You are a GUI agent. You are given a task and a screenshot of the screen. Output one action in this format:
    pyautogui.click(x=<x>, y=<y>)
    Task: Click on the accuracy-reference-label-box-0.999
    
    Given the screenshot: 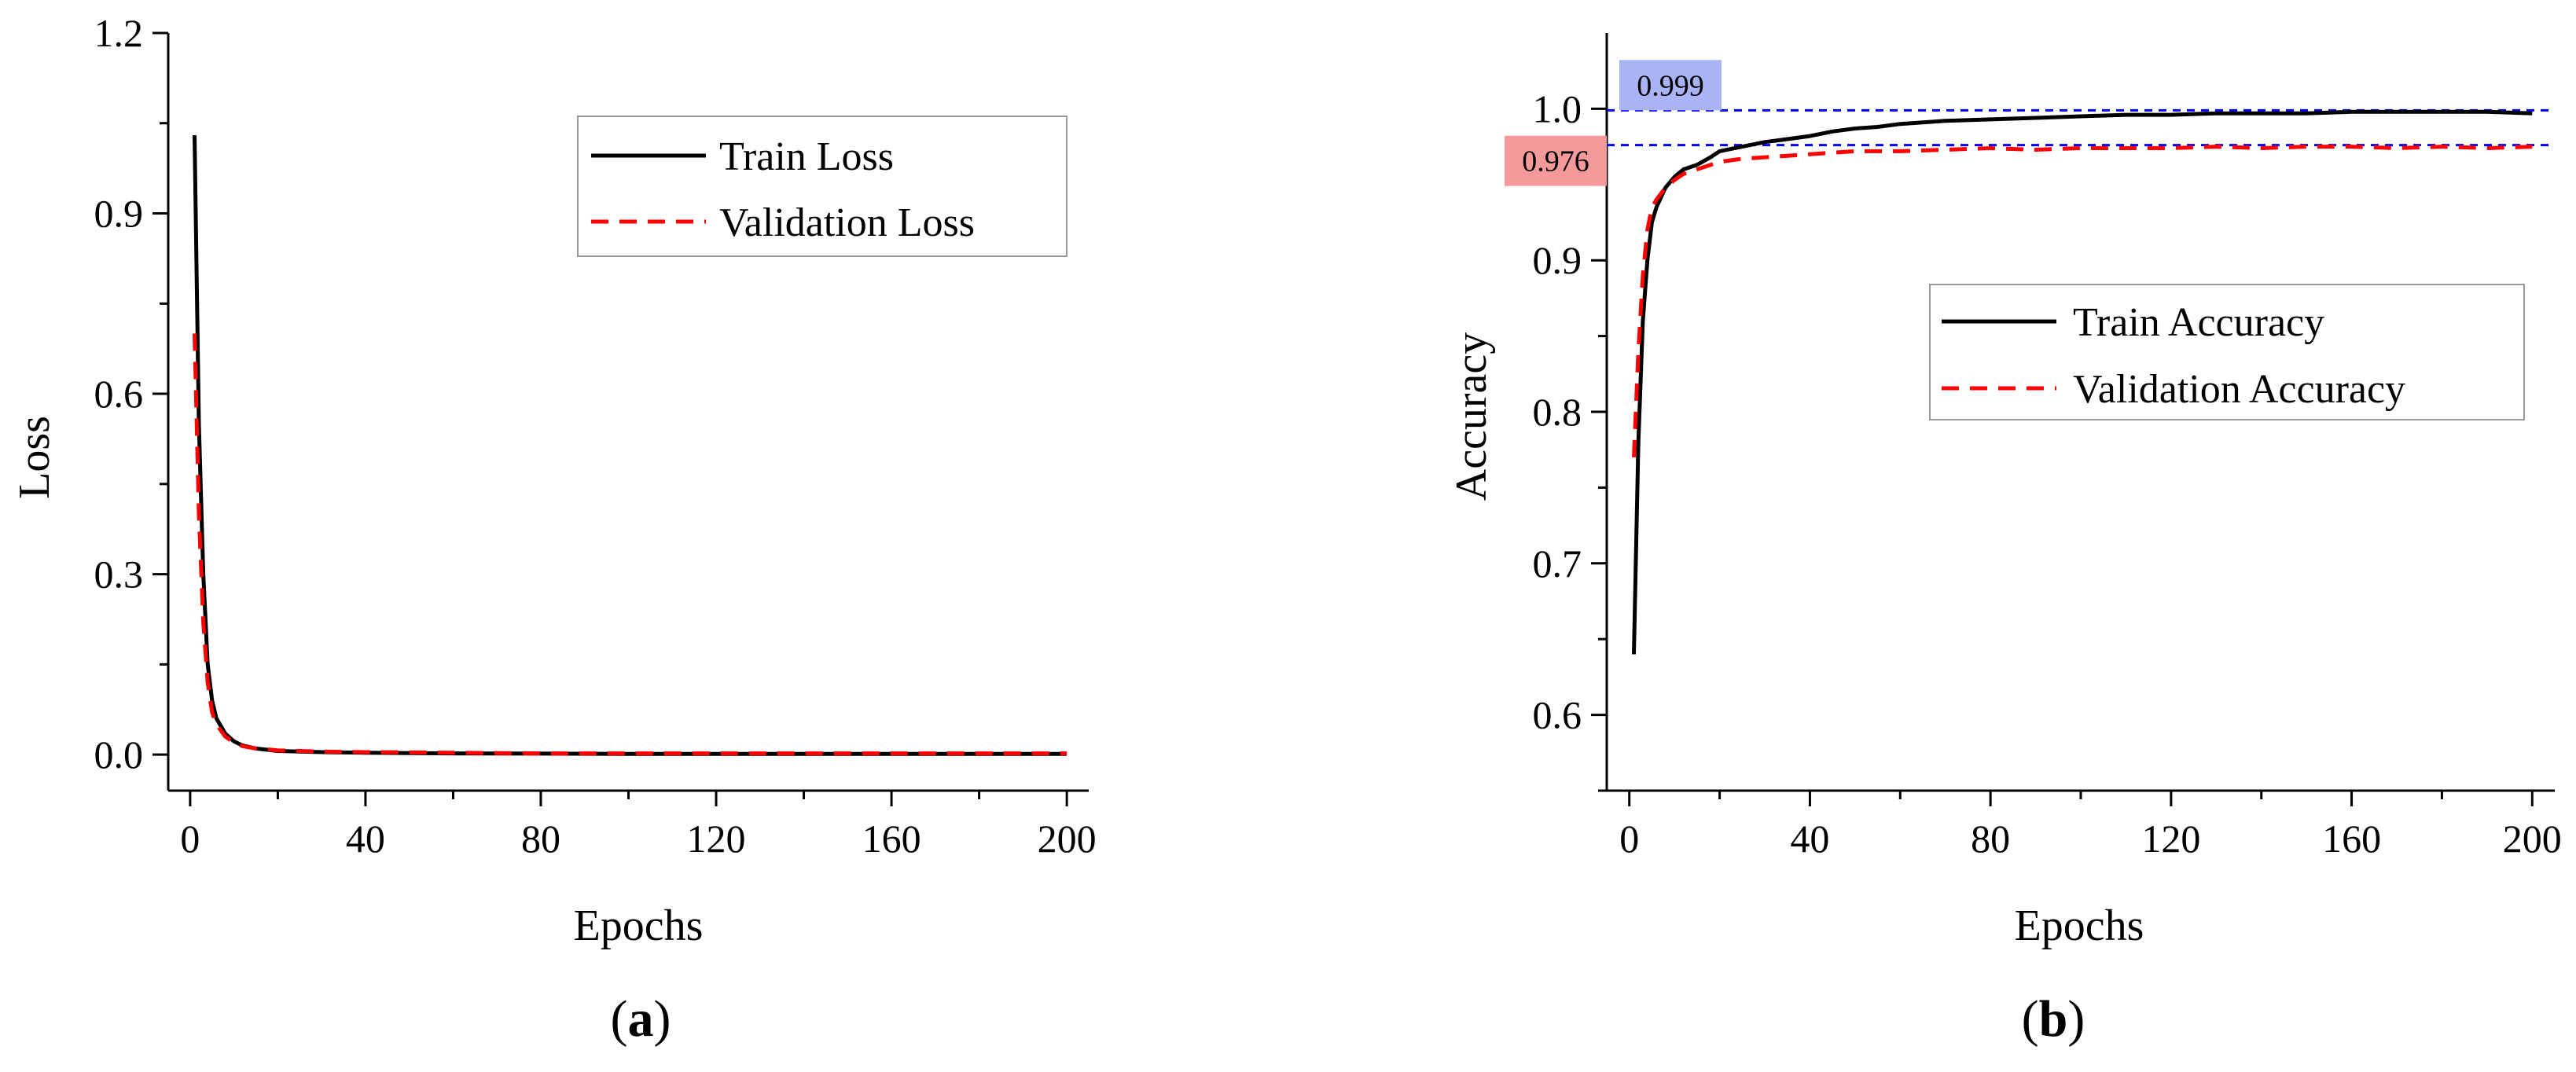 What is the action you would take?
    pyautogui.click(x=1670, y=85)
    